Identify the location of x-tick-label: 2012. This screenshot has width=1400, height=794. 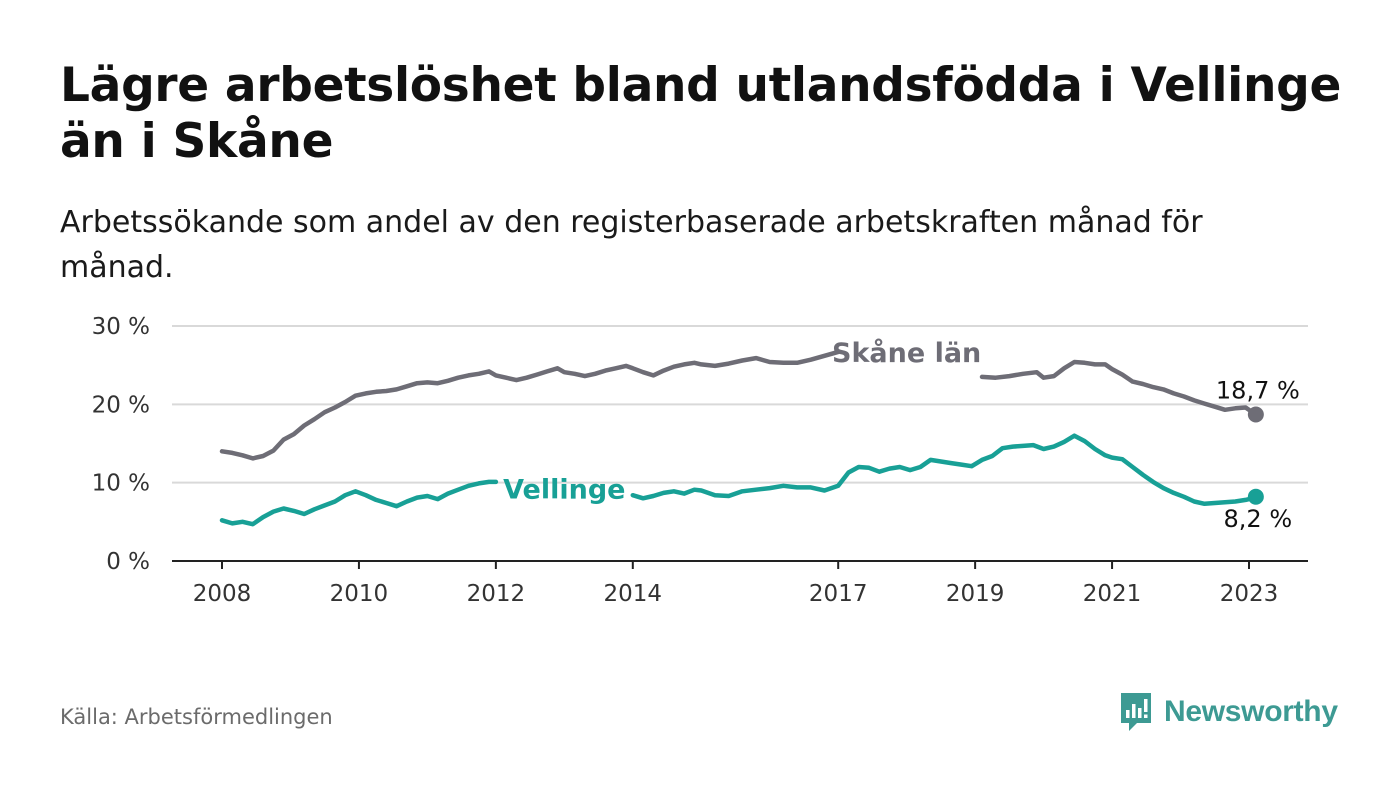
(496, 594).